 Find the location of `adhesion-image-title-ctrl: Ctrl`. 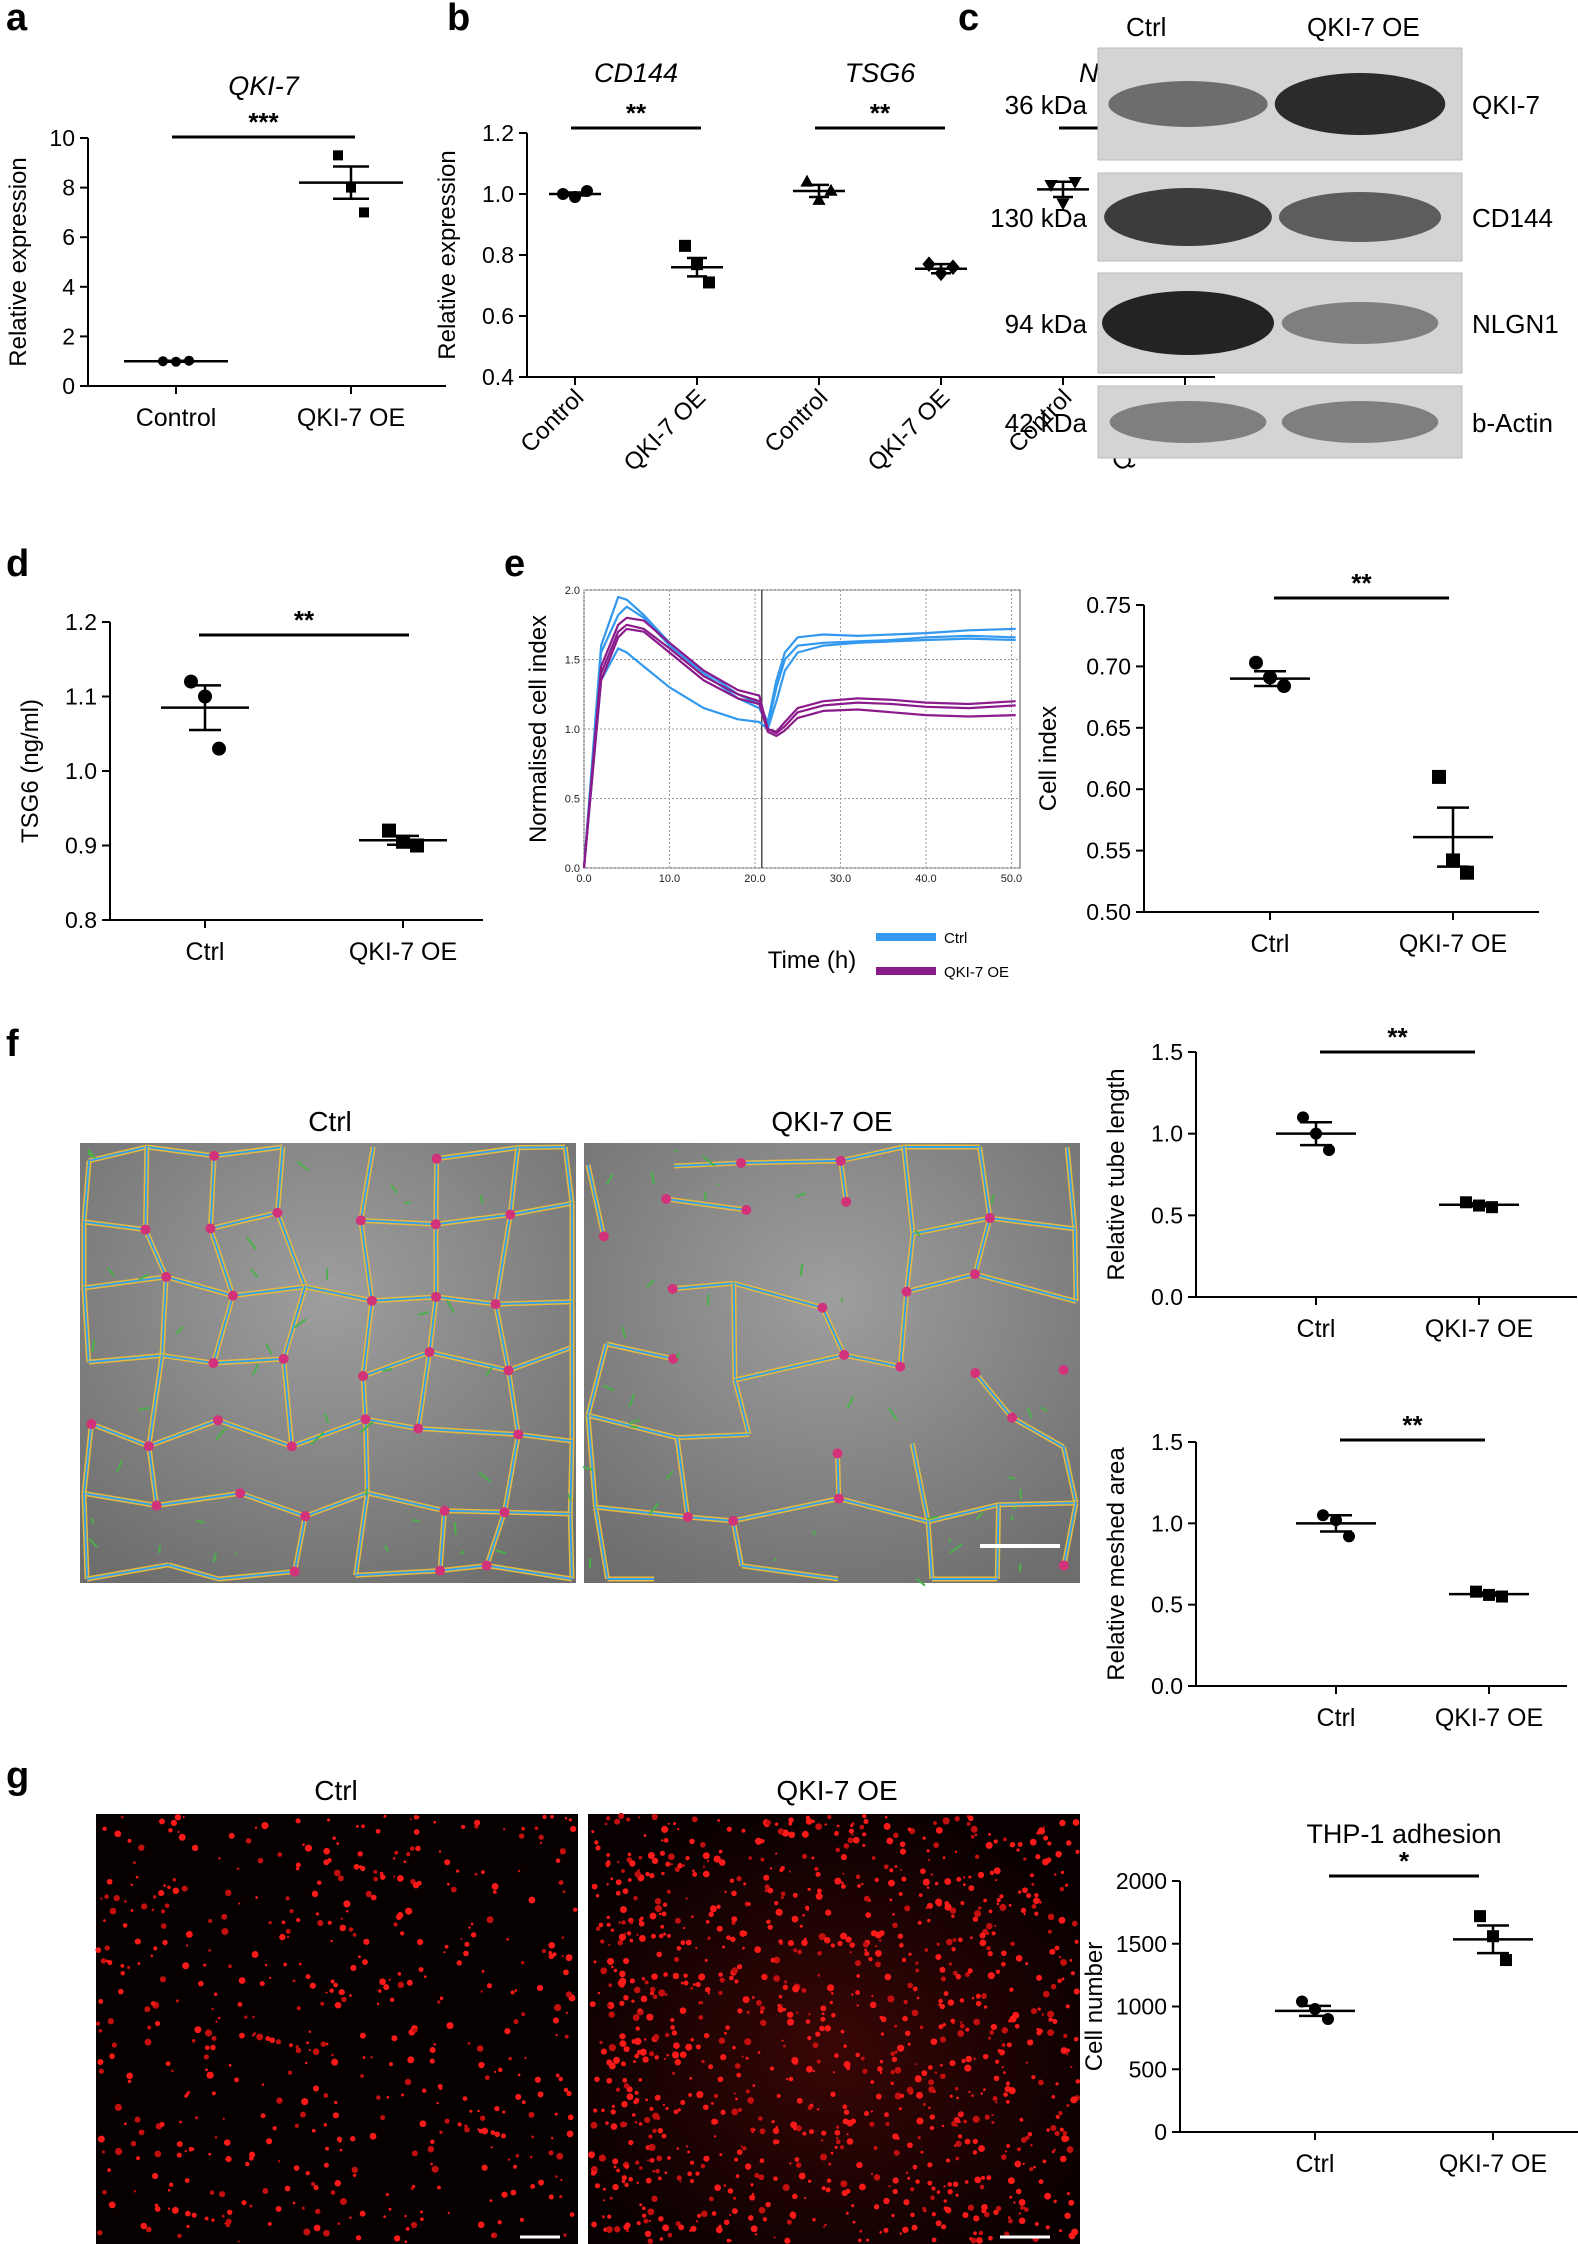

adhesion-image-title-ctrl: Ctrl is located at coordinates (336, 1790).